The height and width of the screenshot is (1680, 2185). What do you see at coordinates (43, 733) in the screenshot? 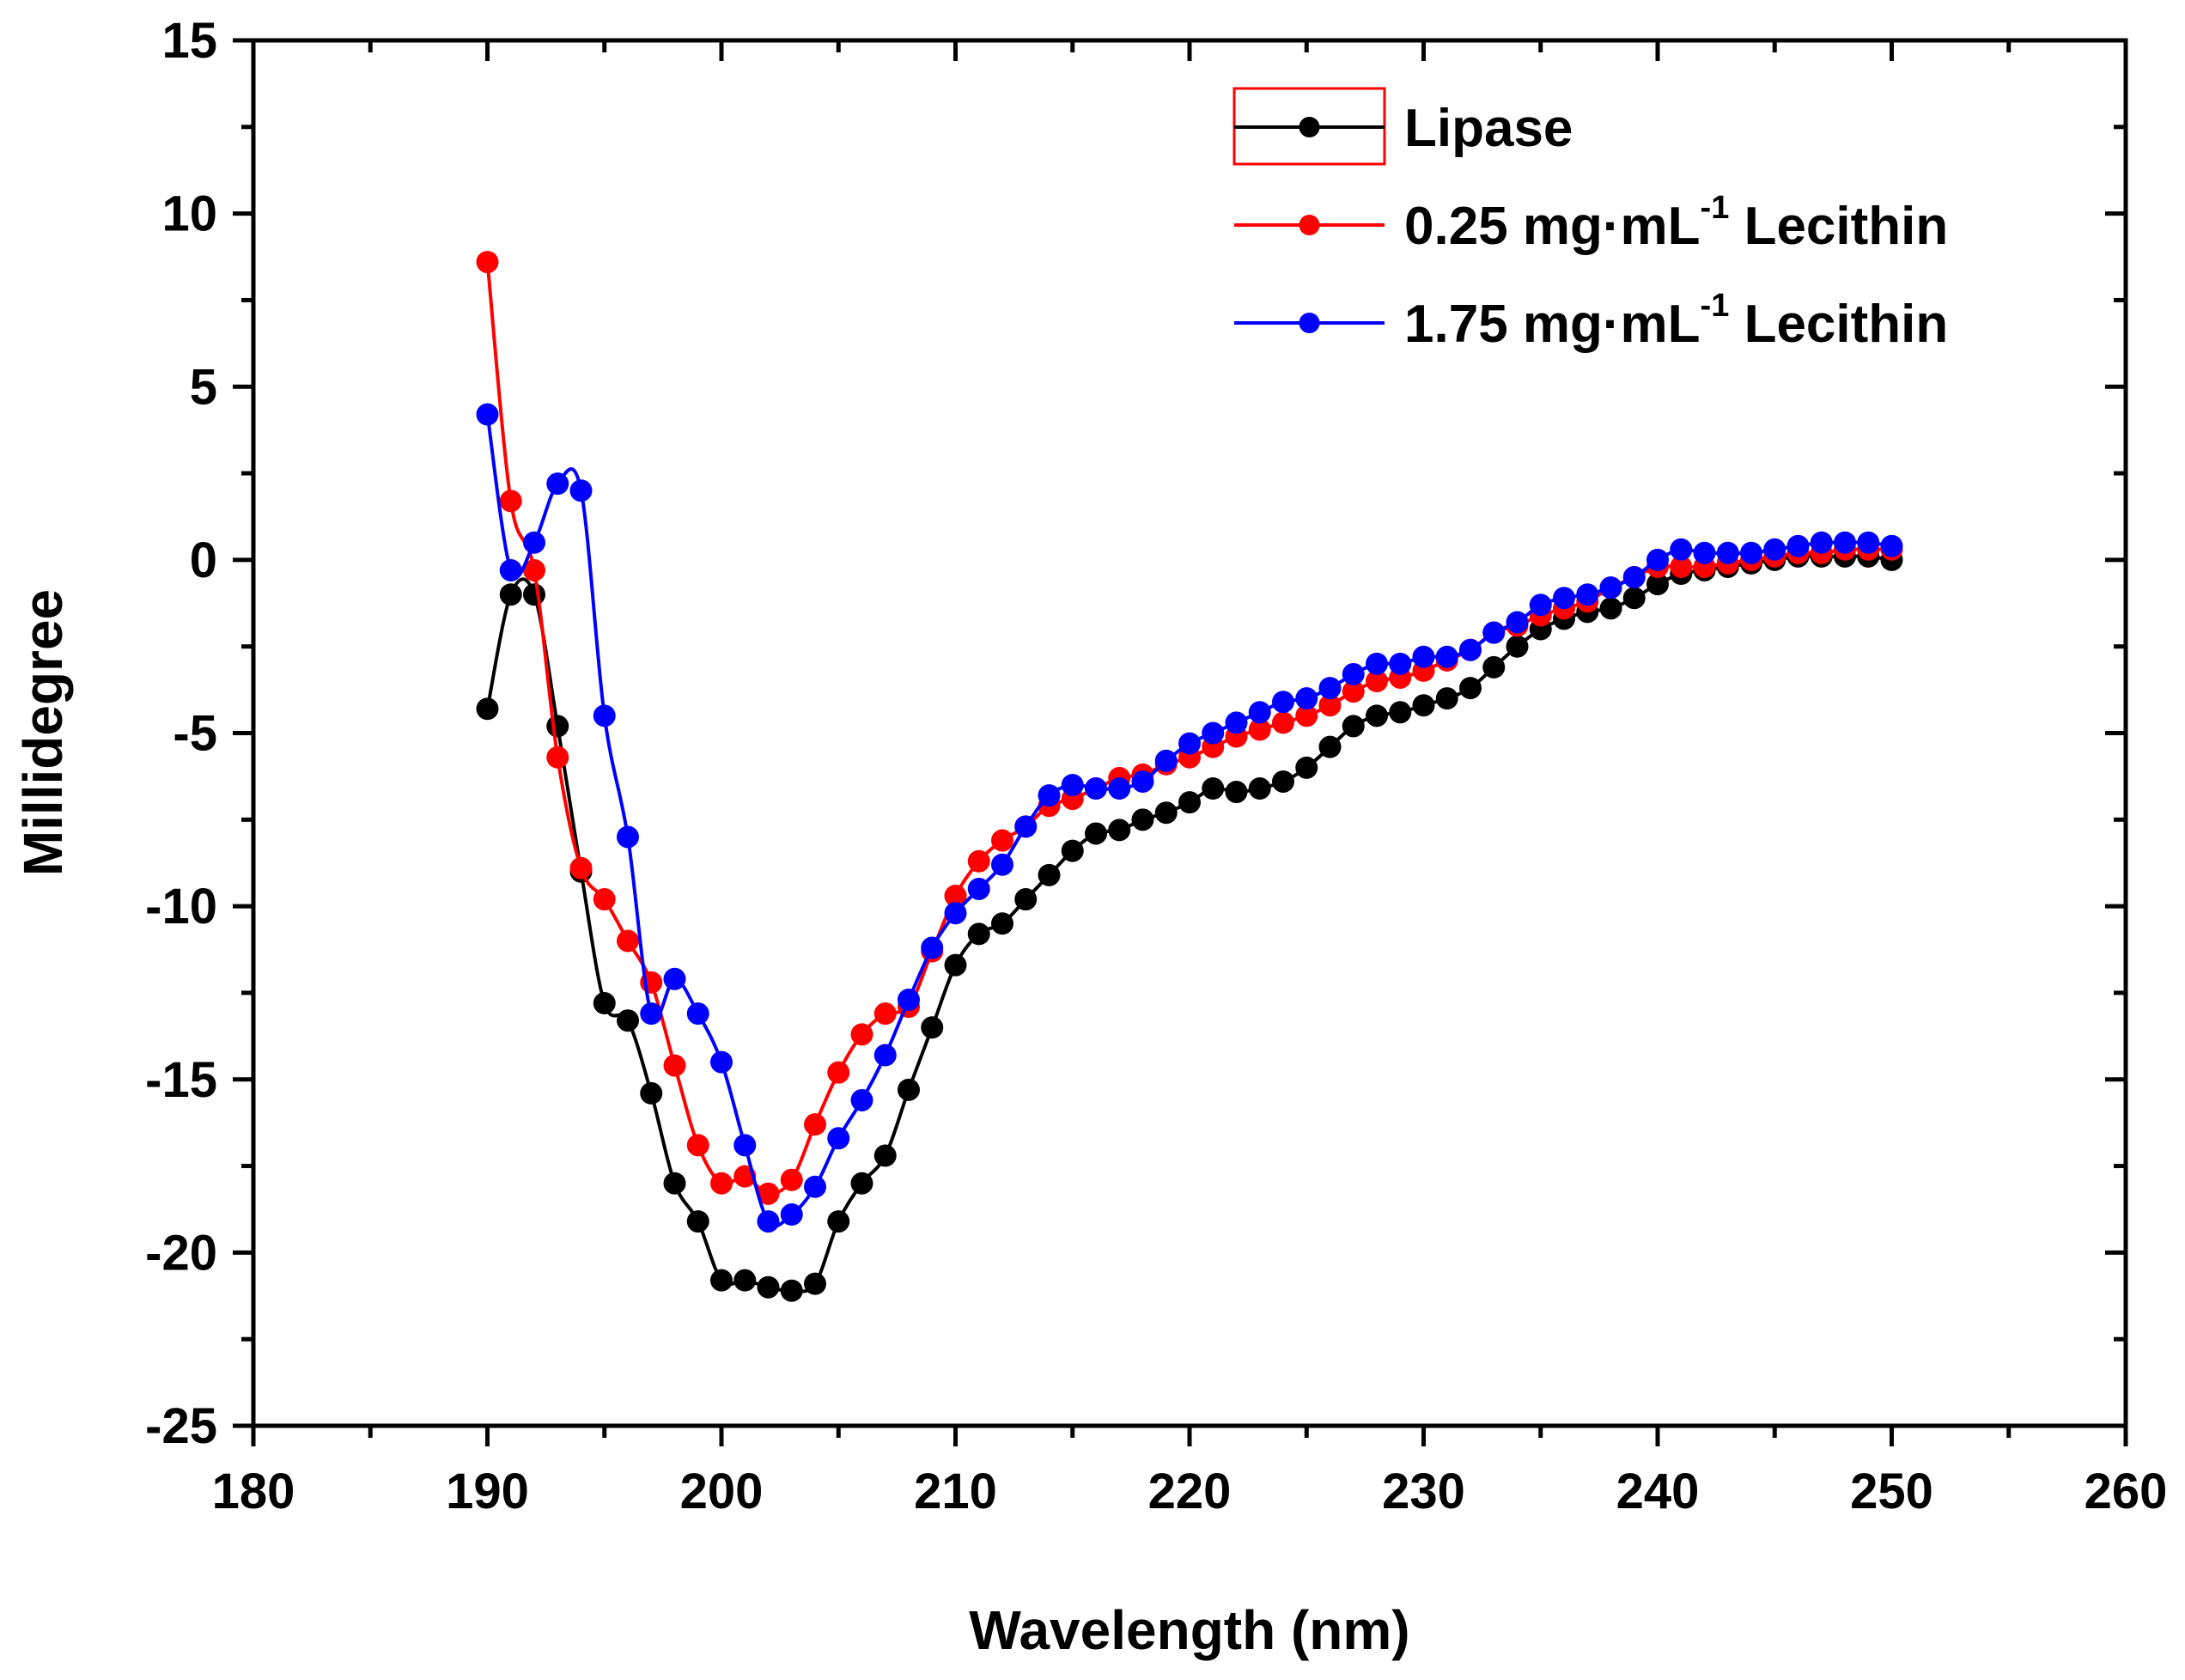
I see `y-axis-title: Millidegree` at bounding box center [43, 733].